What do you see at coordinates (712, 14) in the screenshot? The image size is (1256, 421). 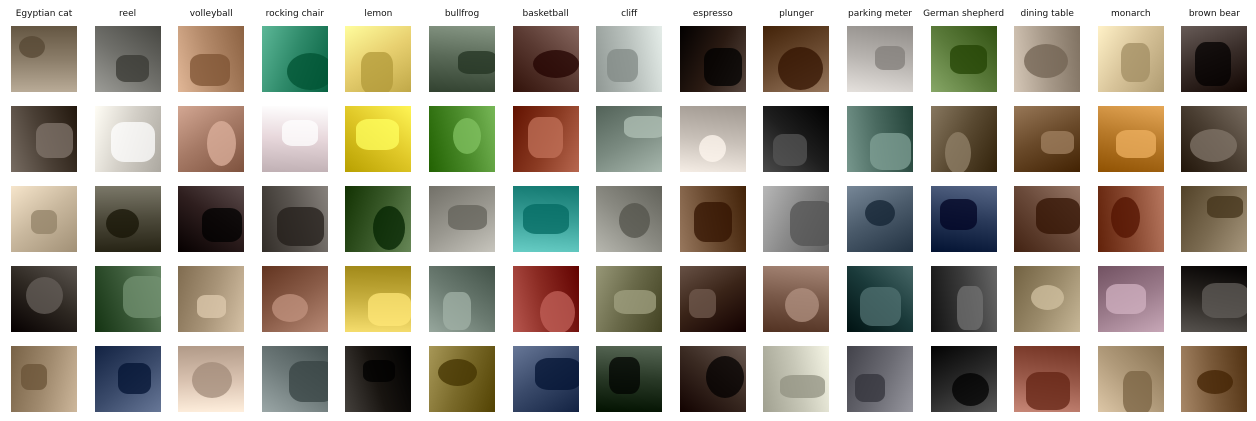 I see `column-title: espresso` at bounding box center [712, 14].